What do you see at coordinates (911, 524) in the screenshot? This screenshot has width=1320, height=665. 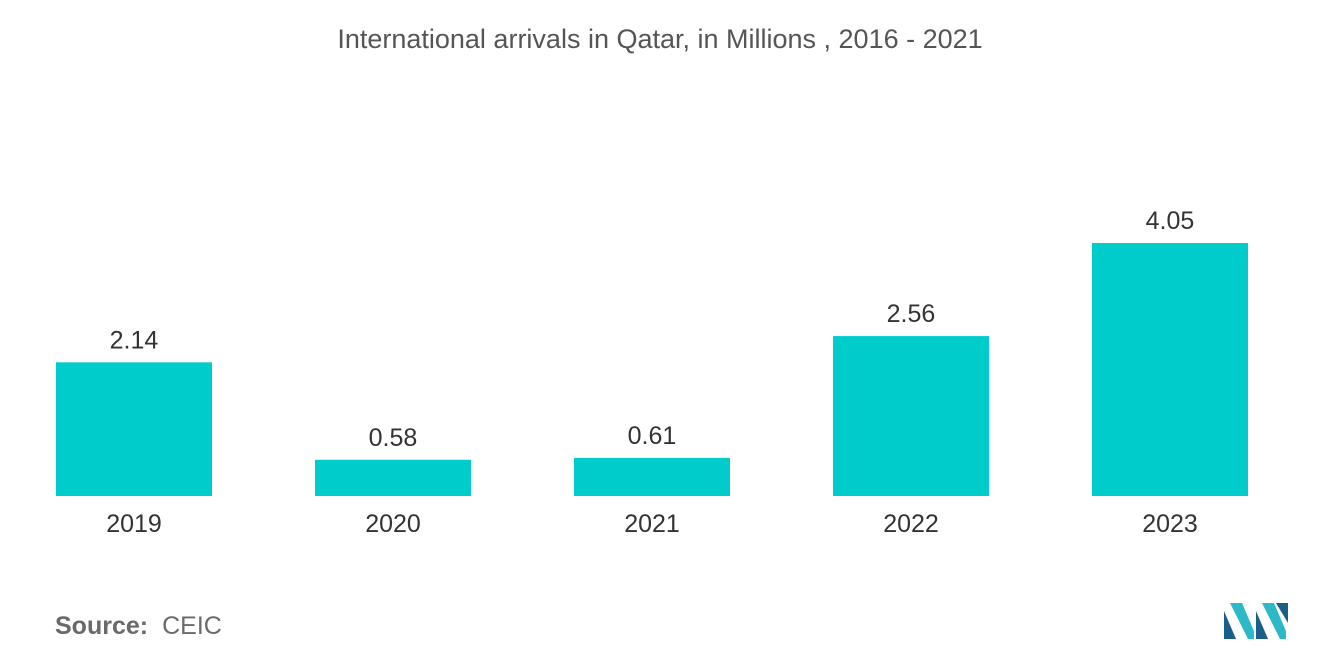 I see `x-tick-2022: 2022` at bounding box center [911, 524].